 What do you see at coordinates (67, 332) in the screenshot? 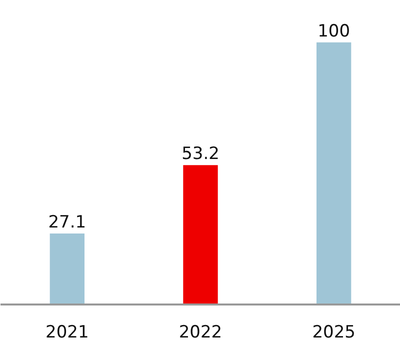
I see `x-tick-label: 2021` at bounding box center [67, 332].